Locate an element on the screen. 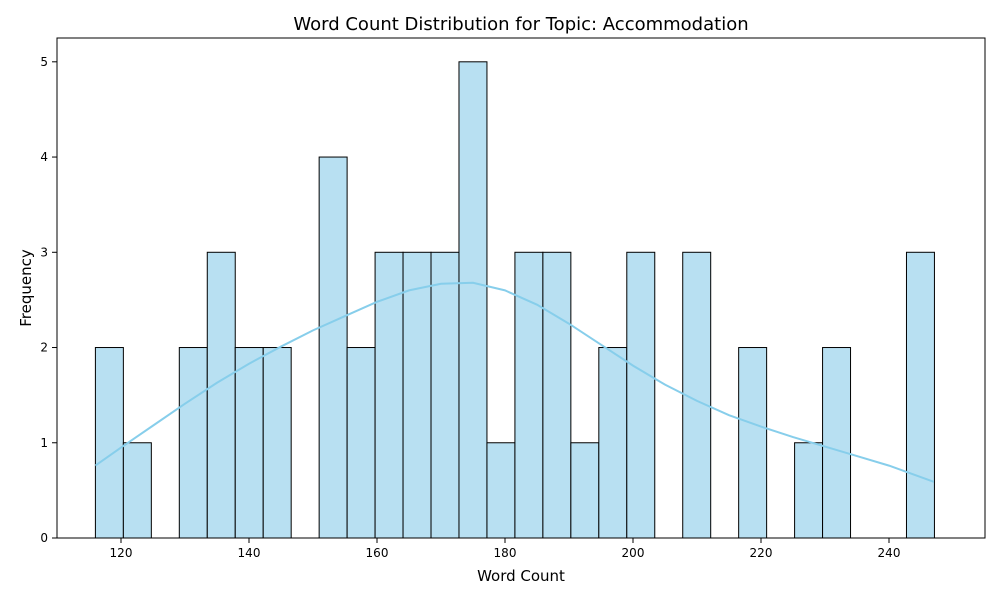 The width and height of the screenshot is (1000, 600). x-tick-label: 220 is located at coordinates (761, 553).